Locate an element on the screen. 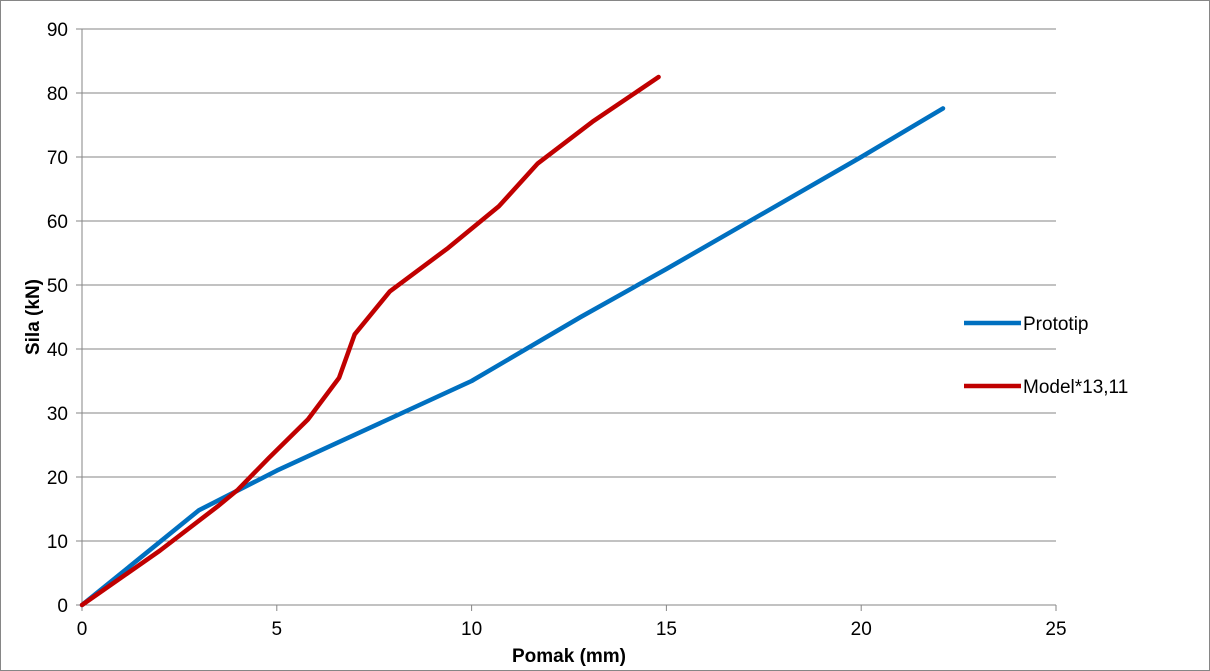  x-axis-title: Pomak (mm) is located at coordinates (569, 656).